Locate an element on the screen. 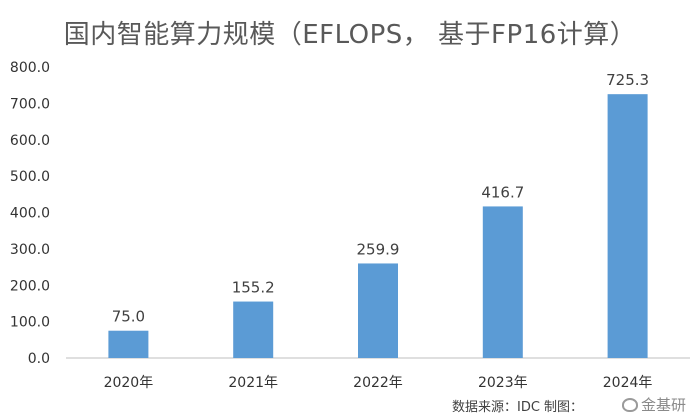  y-tick-label: 100.0 is located at coordinates (30, 323).